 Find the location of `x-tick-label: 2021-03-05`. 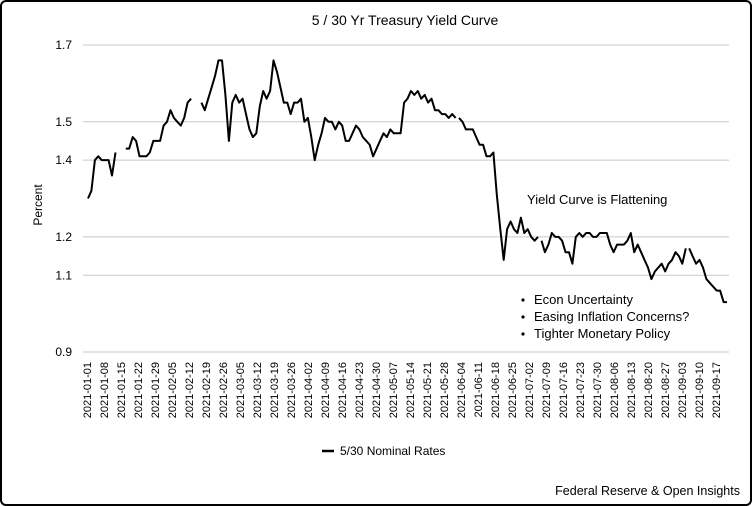

x-tick-label: 2021-03-05 is located at coordinates (241, 390).